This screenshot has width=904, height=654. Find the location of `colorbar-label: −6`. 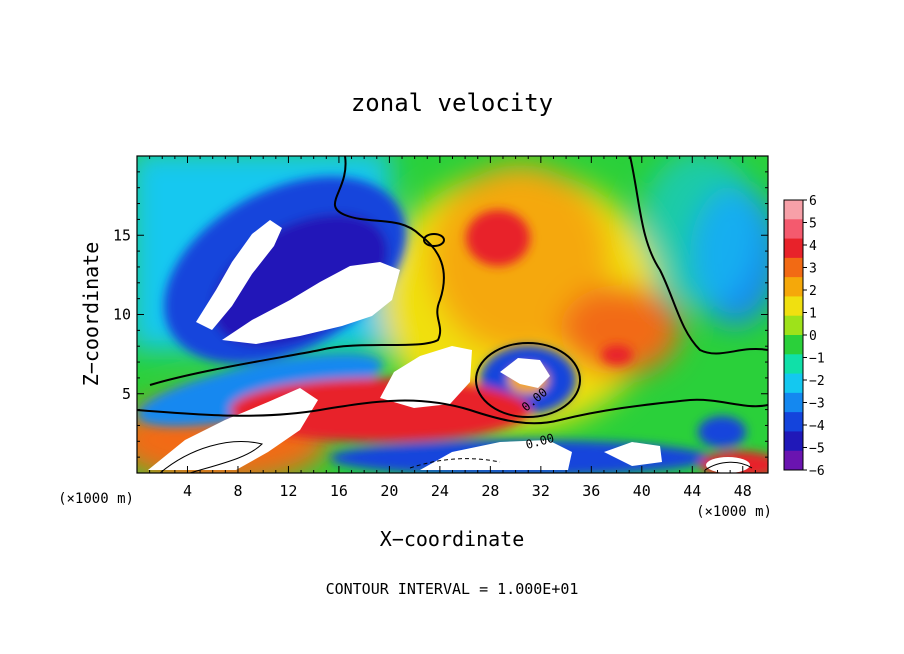

colorbar-label: −6 is located at coordinates (817, 471).